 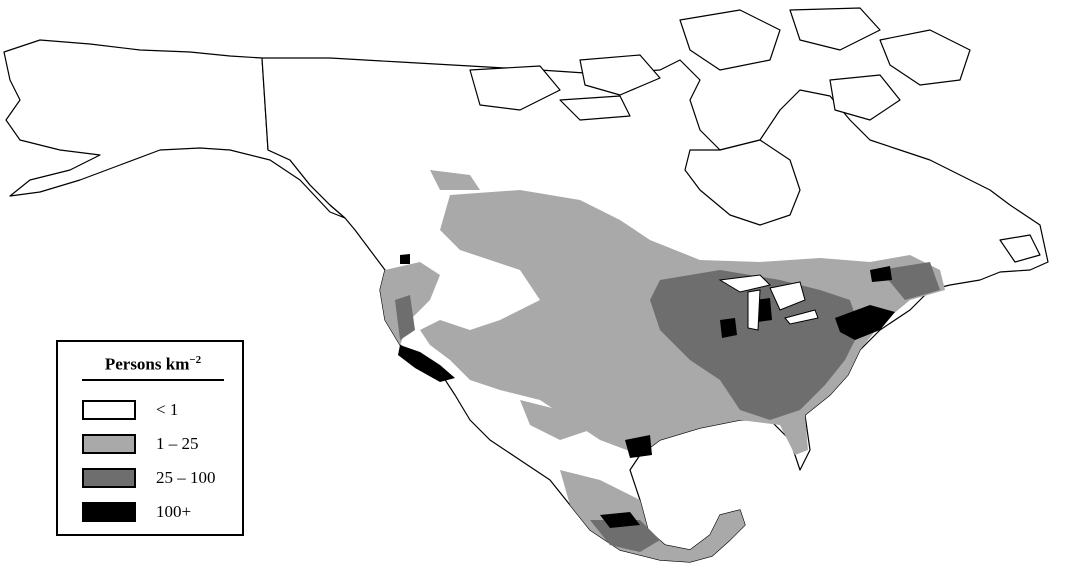 I want to click on legend-label: < 1, so click(x=167, y=409).